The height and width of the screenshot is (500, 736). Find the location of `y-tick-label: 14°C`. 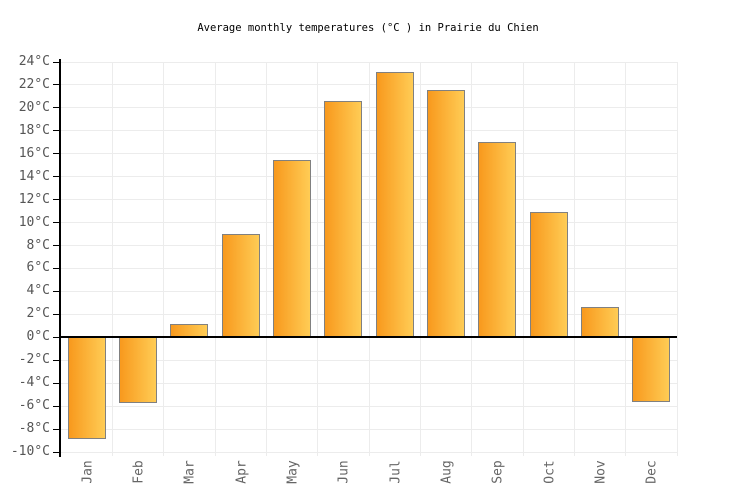

y-tick-label: 14°C is located at coordinates (34, 176).